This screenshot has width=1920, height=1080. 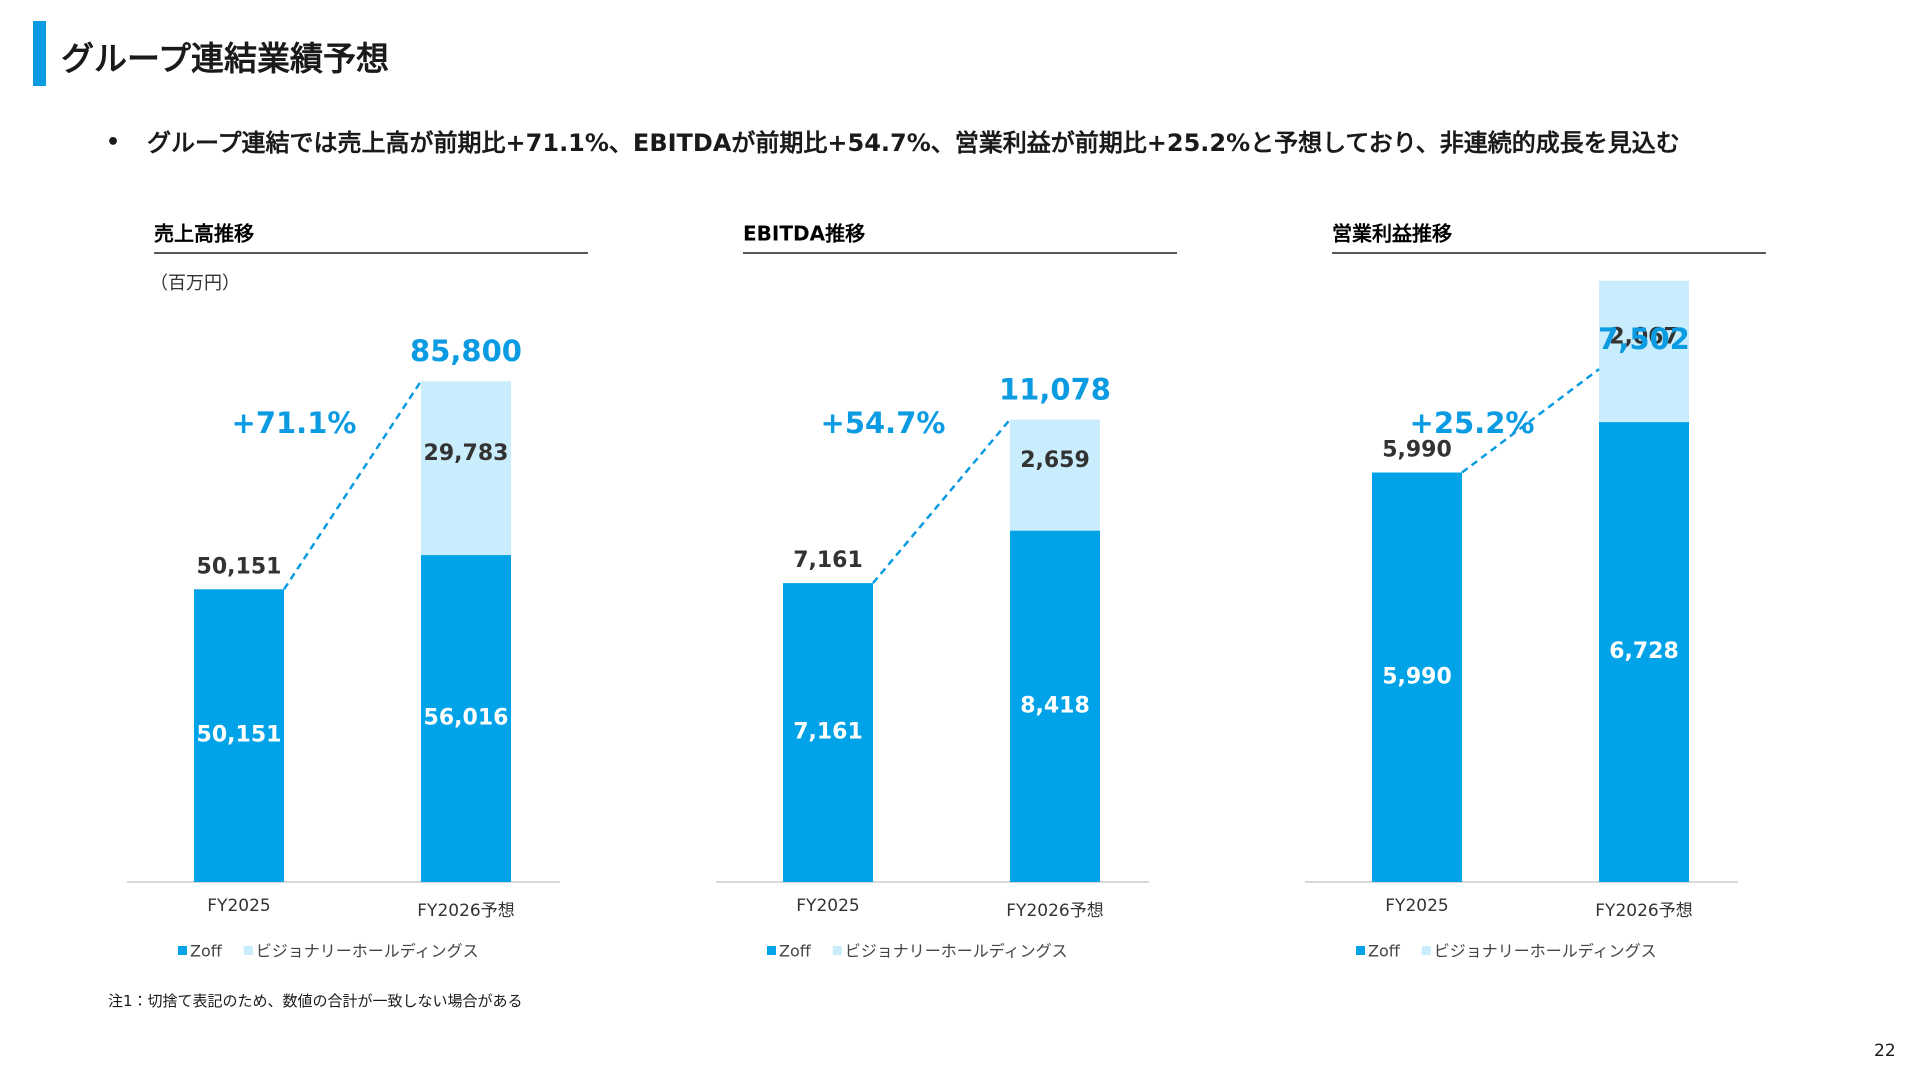 What do you see at coordinates (1392, 234) in the screenshot?
I see `chart-title: 営業利益推移` at bounding box center [1392, 234].